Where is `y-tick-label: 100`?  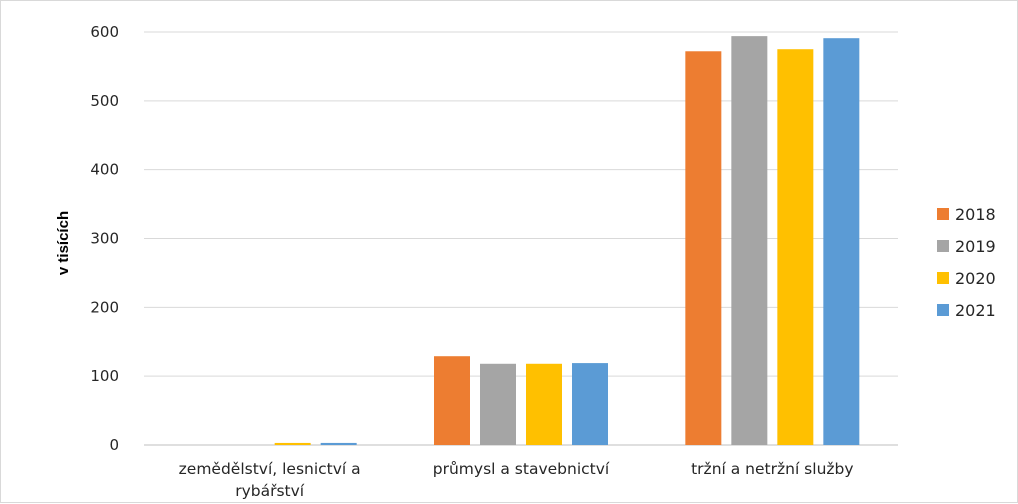 y-tick-label: 100 is located at coordinates (104, 376).